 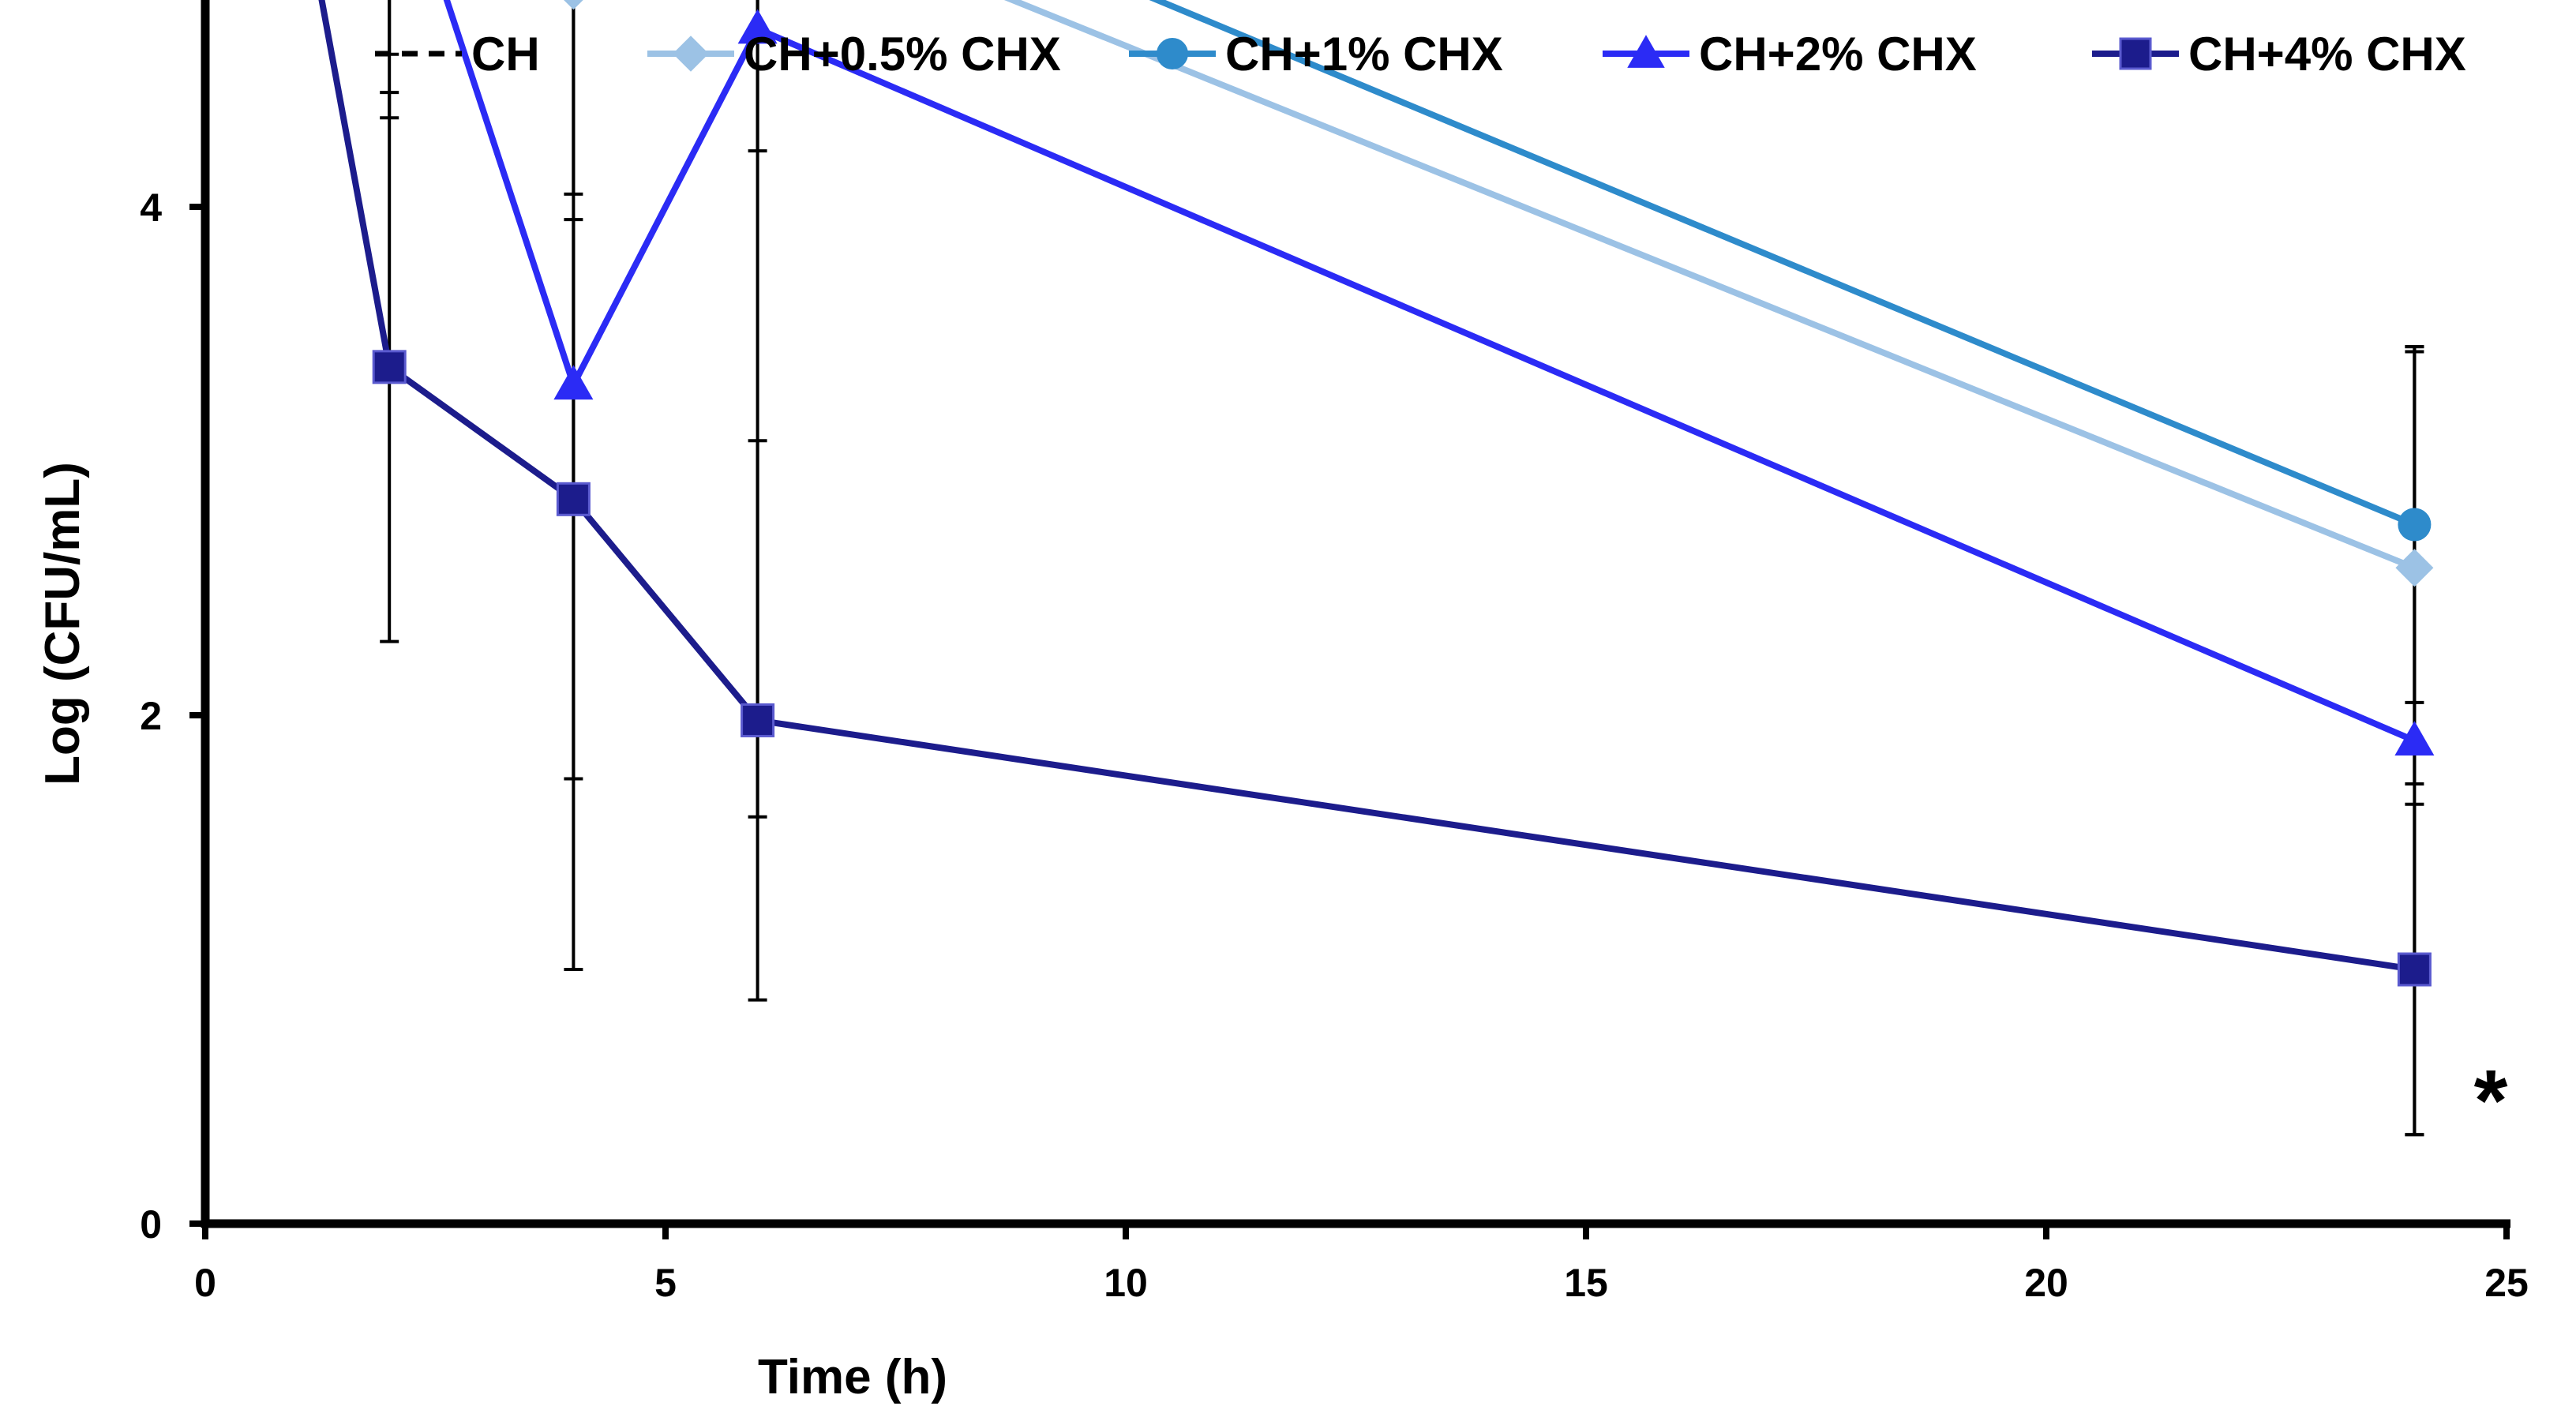 What do you see at coordinates (2491, 1100) in the screenshot?
I see `significance-annotation: *` at bounding box center [2491, 1100].